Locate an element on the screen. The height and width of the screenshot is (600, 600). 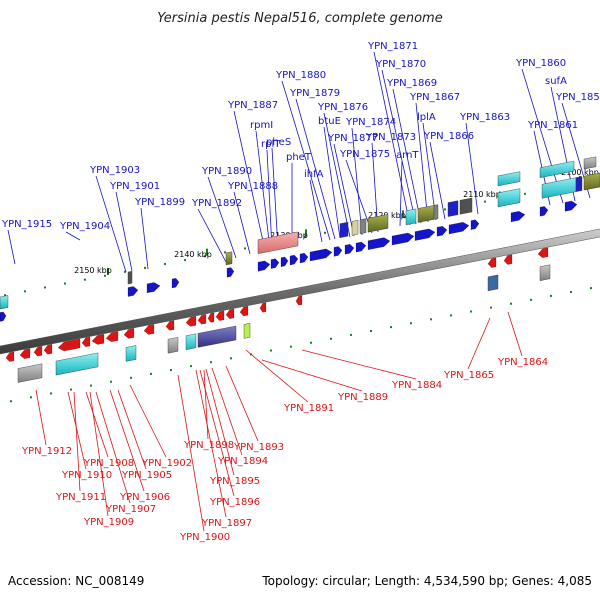
forward-gene-label: YPN_1871 is located at coordinates (392, 46).